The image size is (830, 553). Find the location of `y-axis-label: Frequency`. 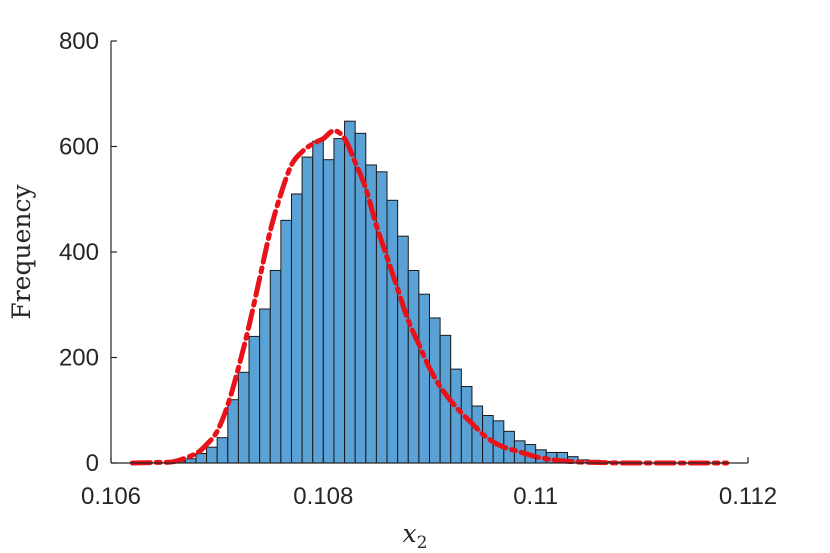

y-axis-label: Frequency is located at coordinates (21, 252).